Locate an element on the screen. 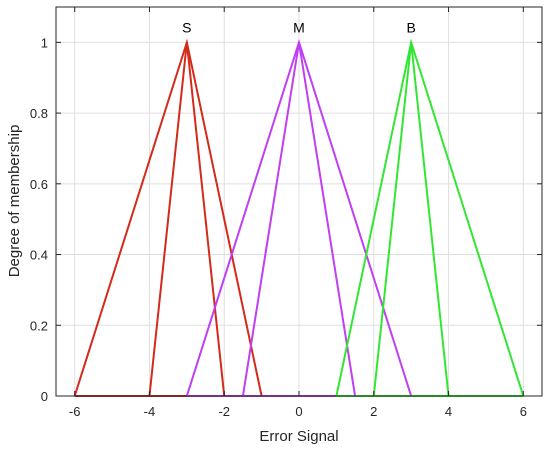 This screenshot has height=453, width=550. x-tick-label: 0 is located at coordinates (298, 411).